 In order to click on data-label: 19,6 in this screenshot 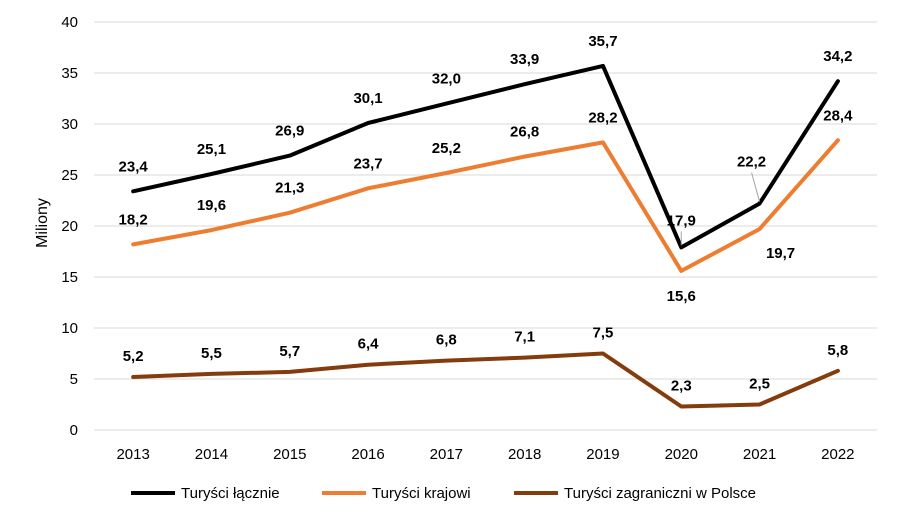, I will do `click(211, 205)`.